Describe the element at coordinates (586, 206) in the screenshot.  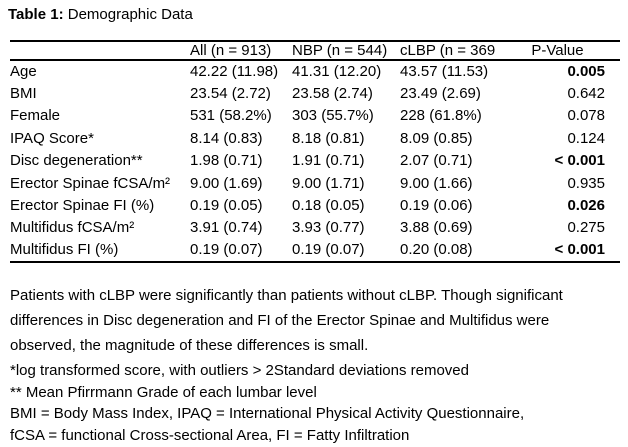
I see `cell-pvalue: 0.026` at that location.